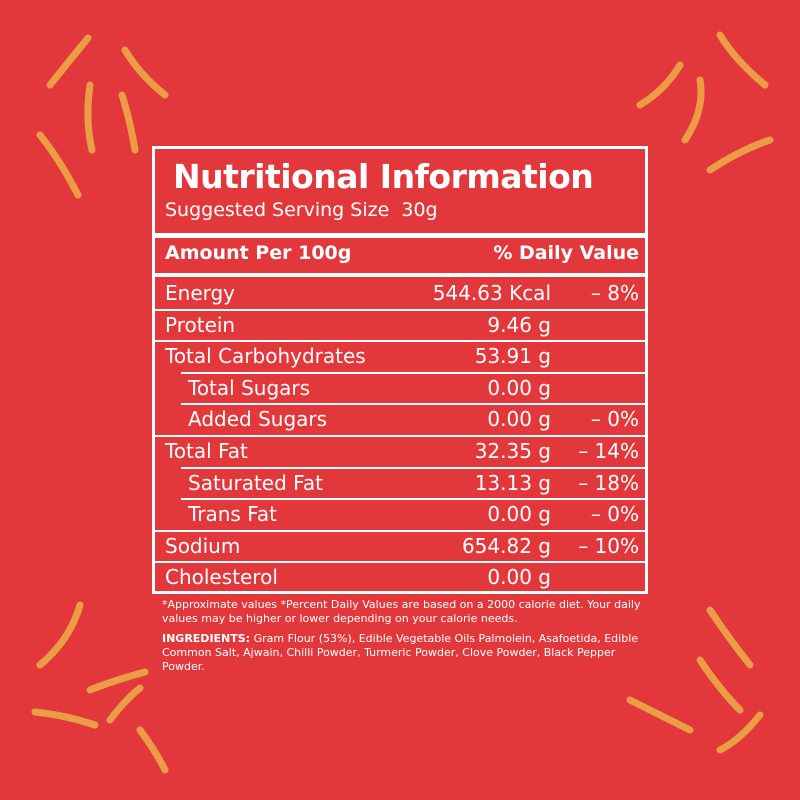  What do you see at coordinates (566, 253) in the screenshot?
I see `header-daily: % Daily Value` at bounding box center [566, 253].